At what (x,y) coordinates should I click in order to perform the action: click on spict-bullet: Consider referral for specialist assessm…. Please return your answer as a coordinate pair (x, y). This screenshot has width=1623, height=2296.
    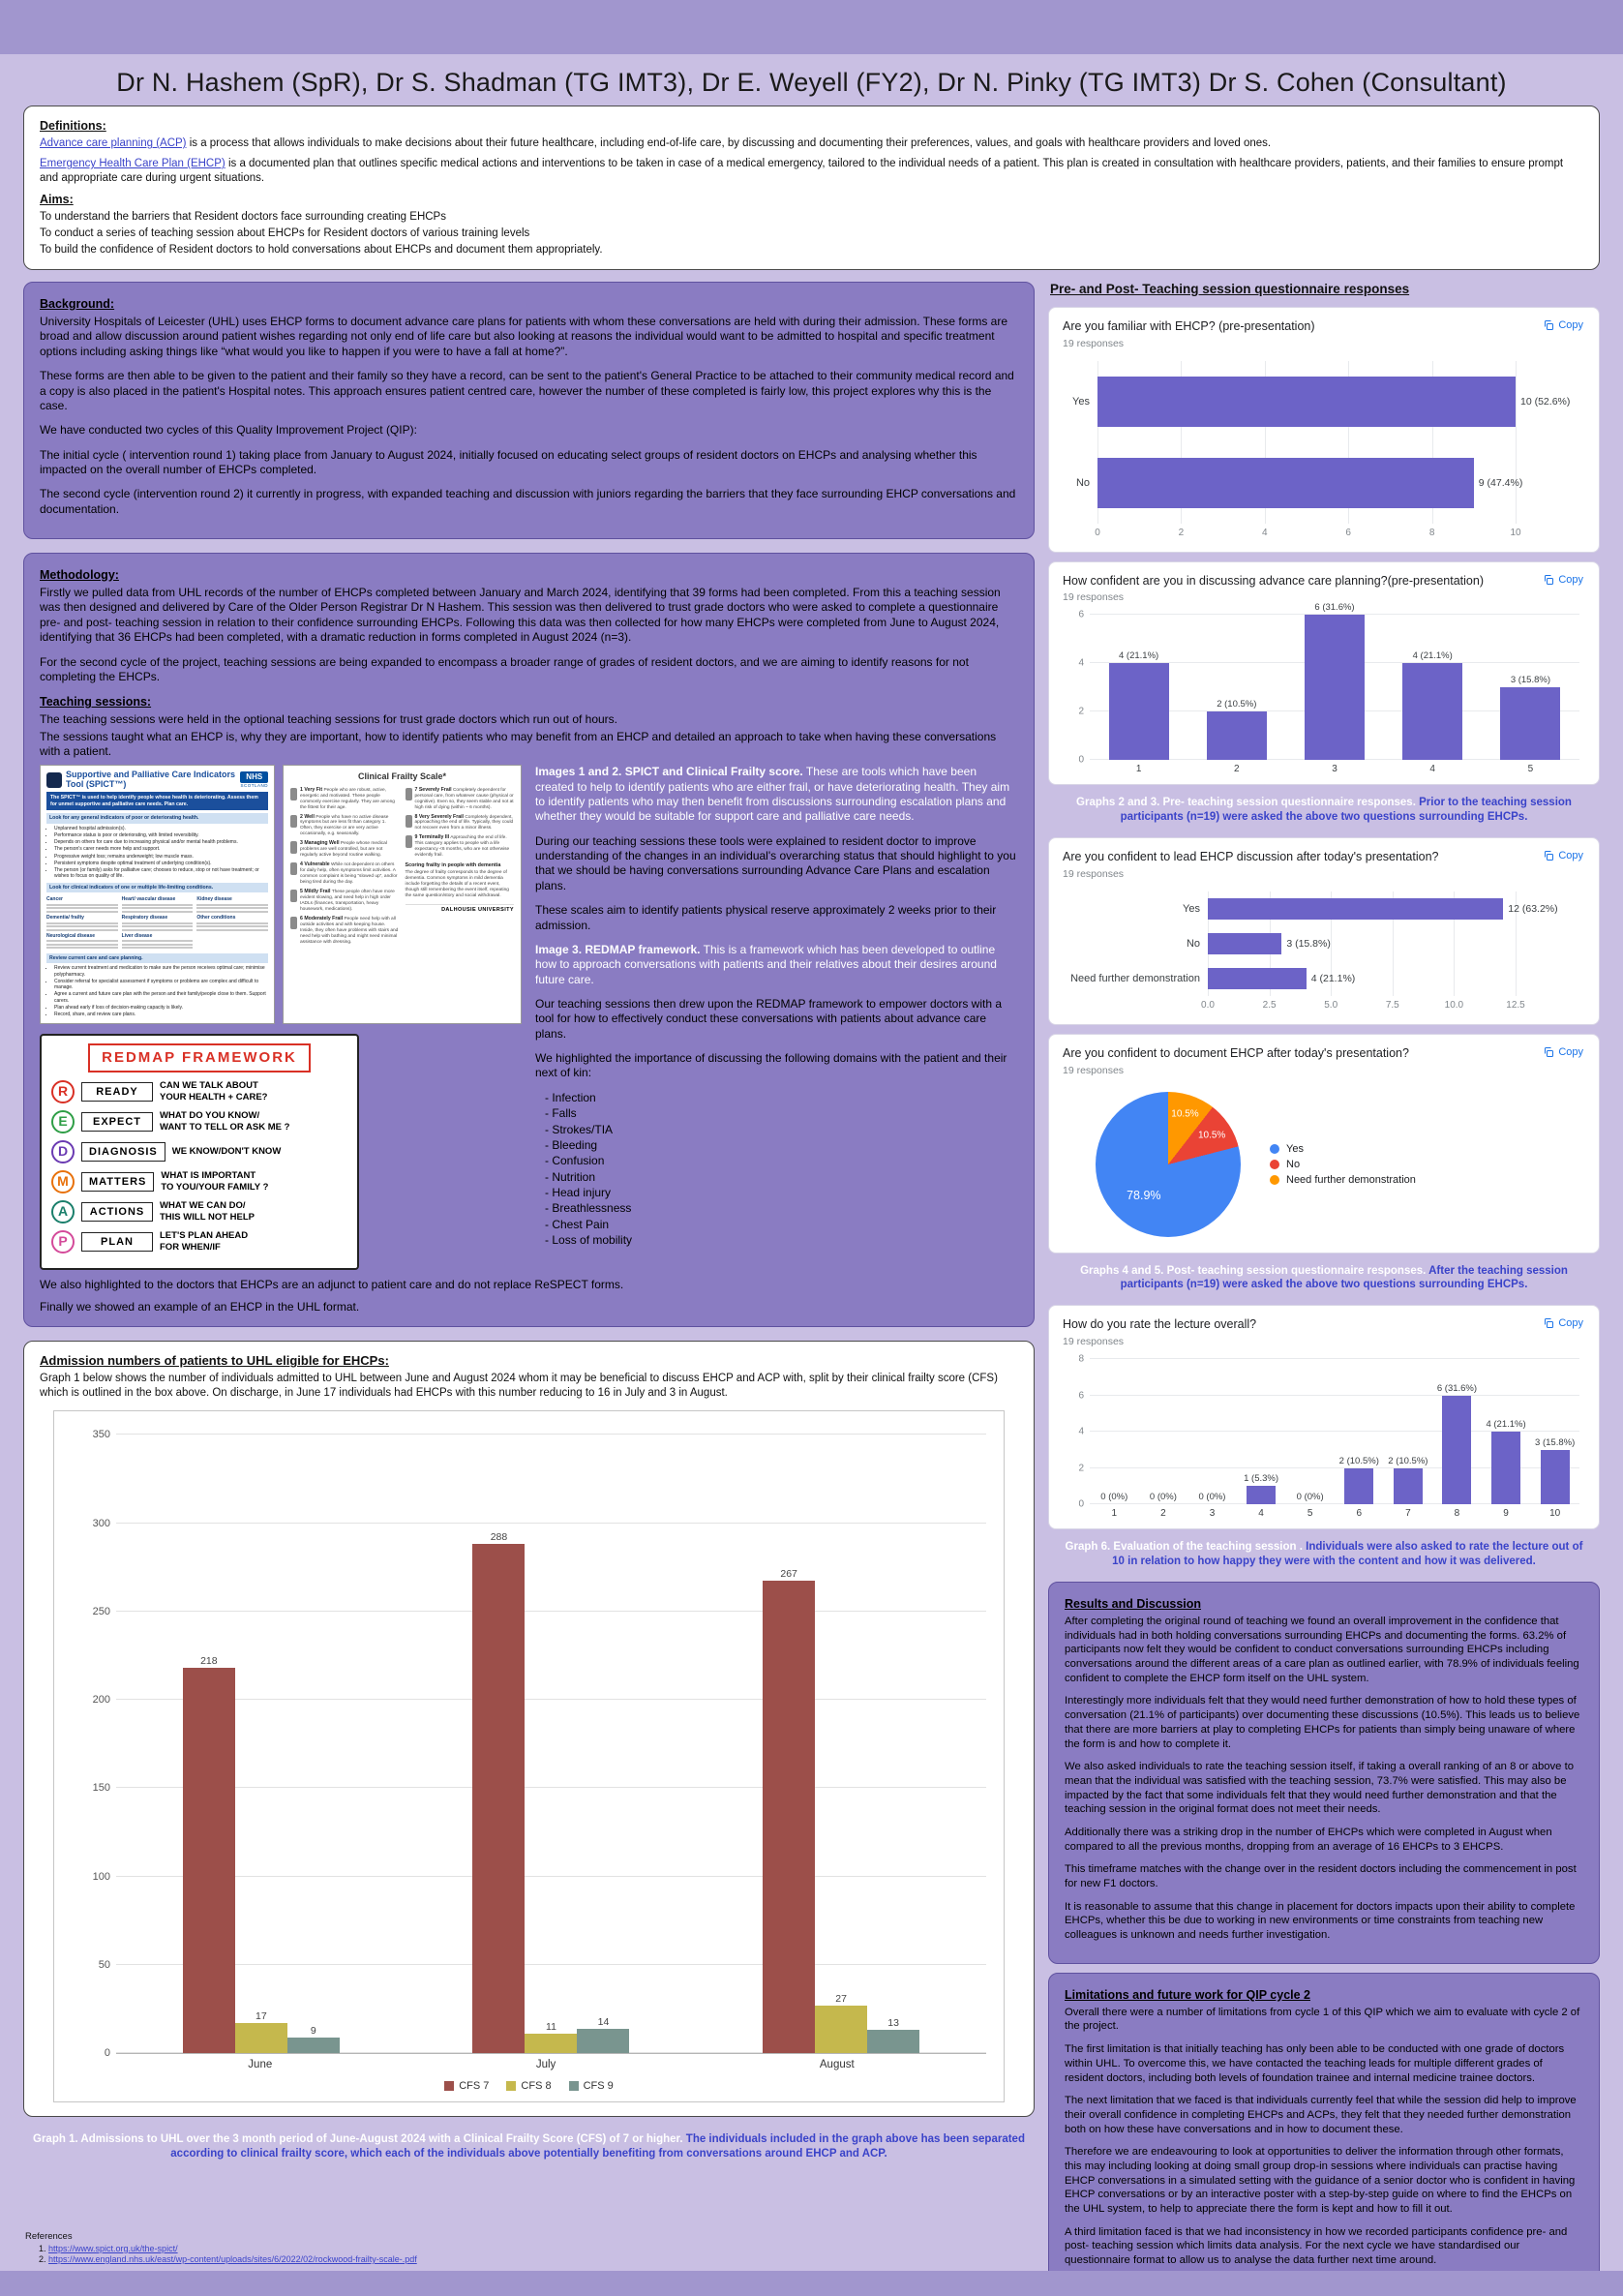
    Looking at the image, I should click on (161, 985).